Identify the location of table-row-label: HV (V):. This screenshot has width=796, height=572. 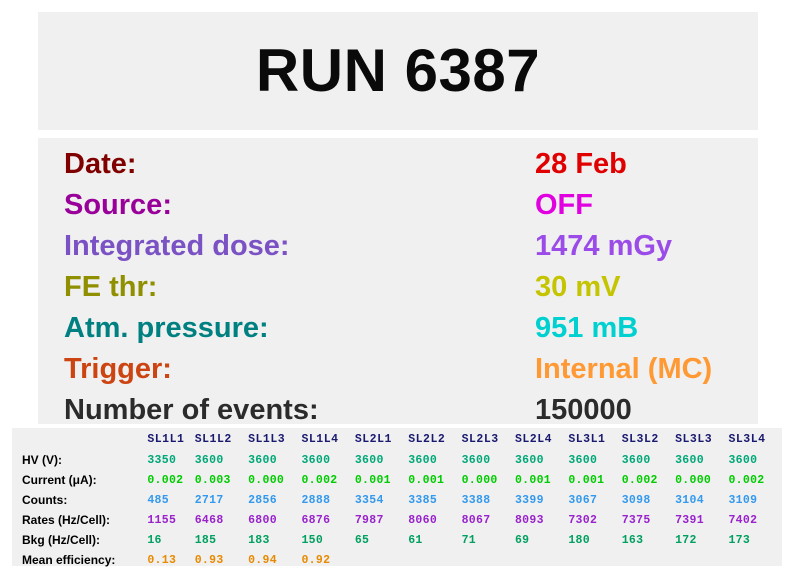
(42, 460).